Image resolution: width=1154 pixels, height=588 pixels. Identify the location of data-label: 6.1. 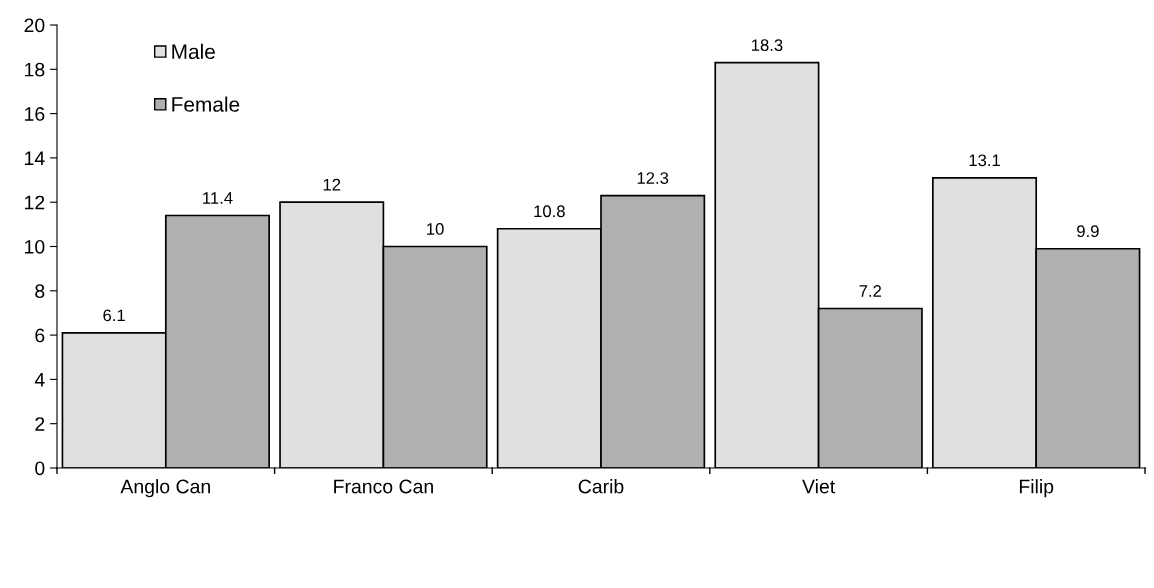
(114, 315).